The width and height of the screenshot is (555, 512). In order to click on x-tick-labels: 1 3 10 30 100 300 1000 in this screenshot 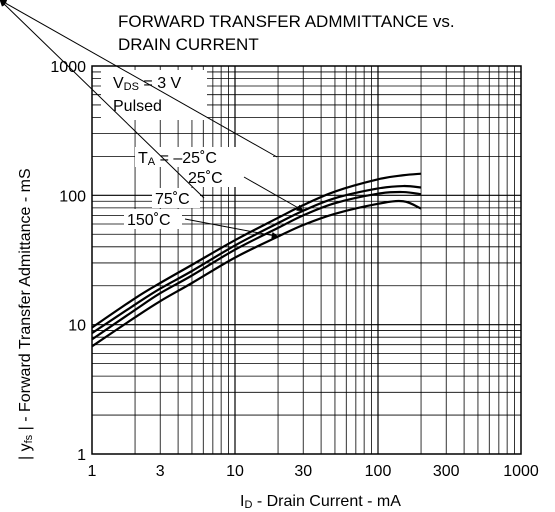, I will do `click(313, 471)`.